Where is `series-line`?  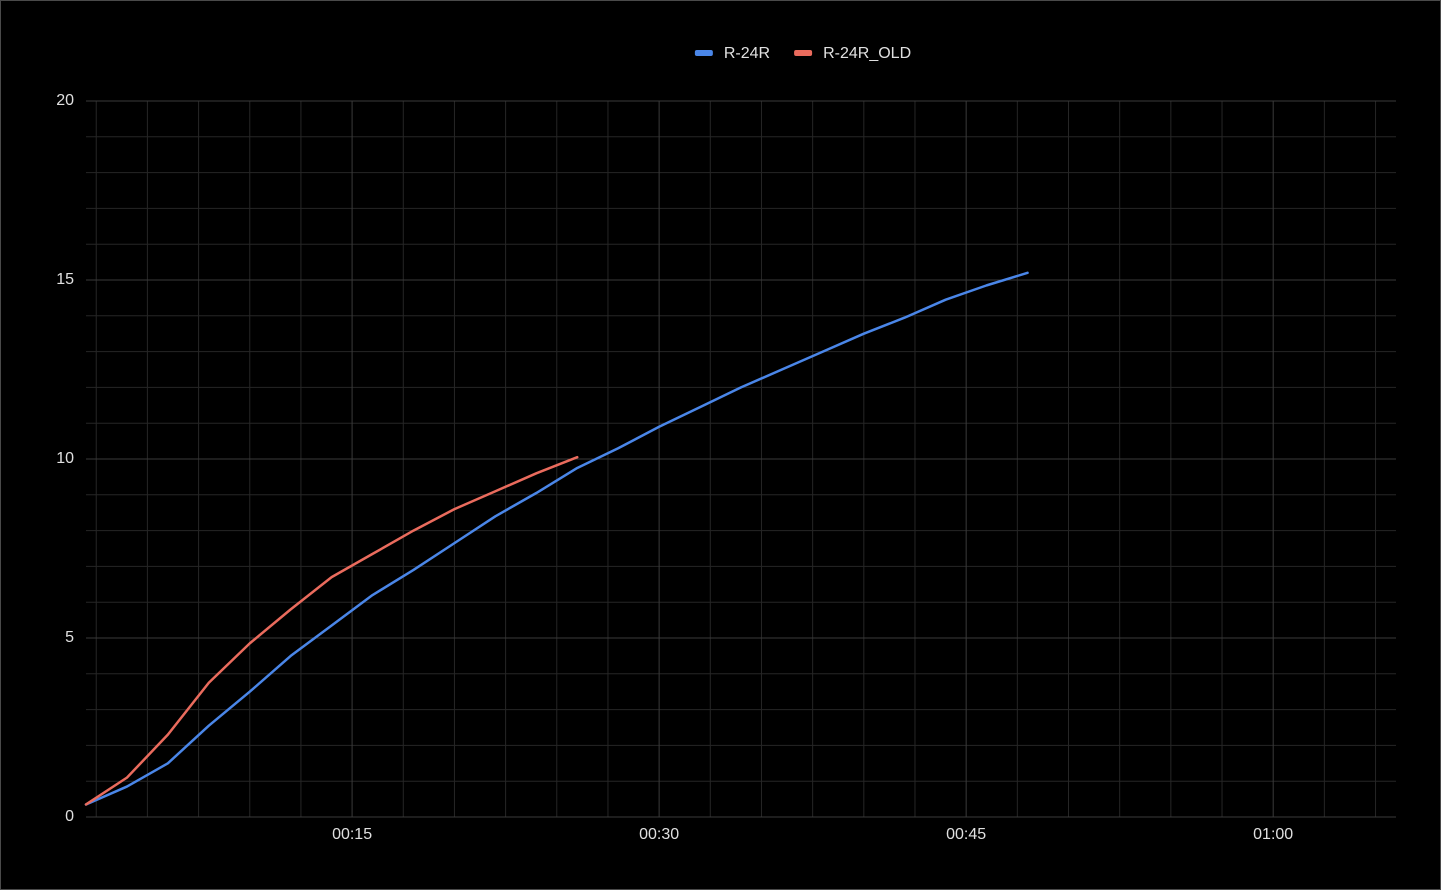 series-line is located at coordinates (331, 630).